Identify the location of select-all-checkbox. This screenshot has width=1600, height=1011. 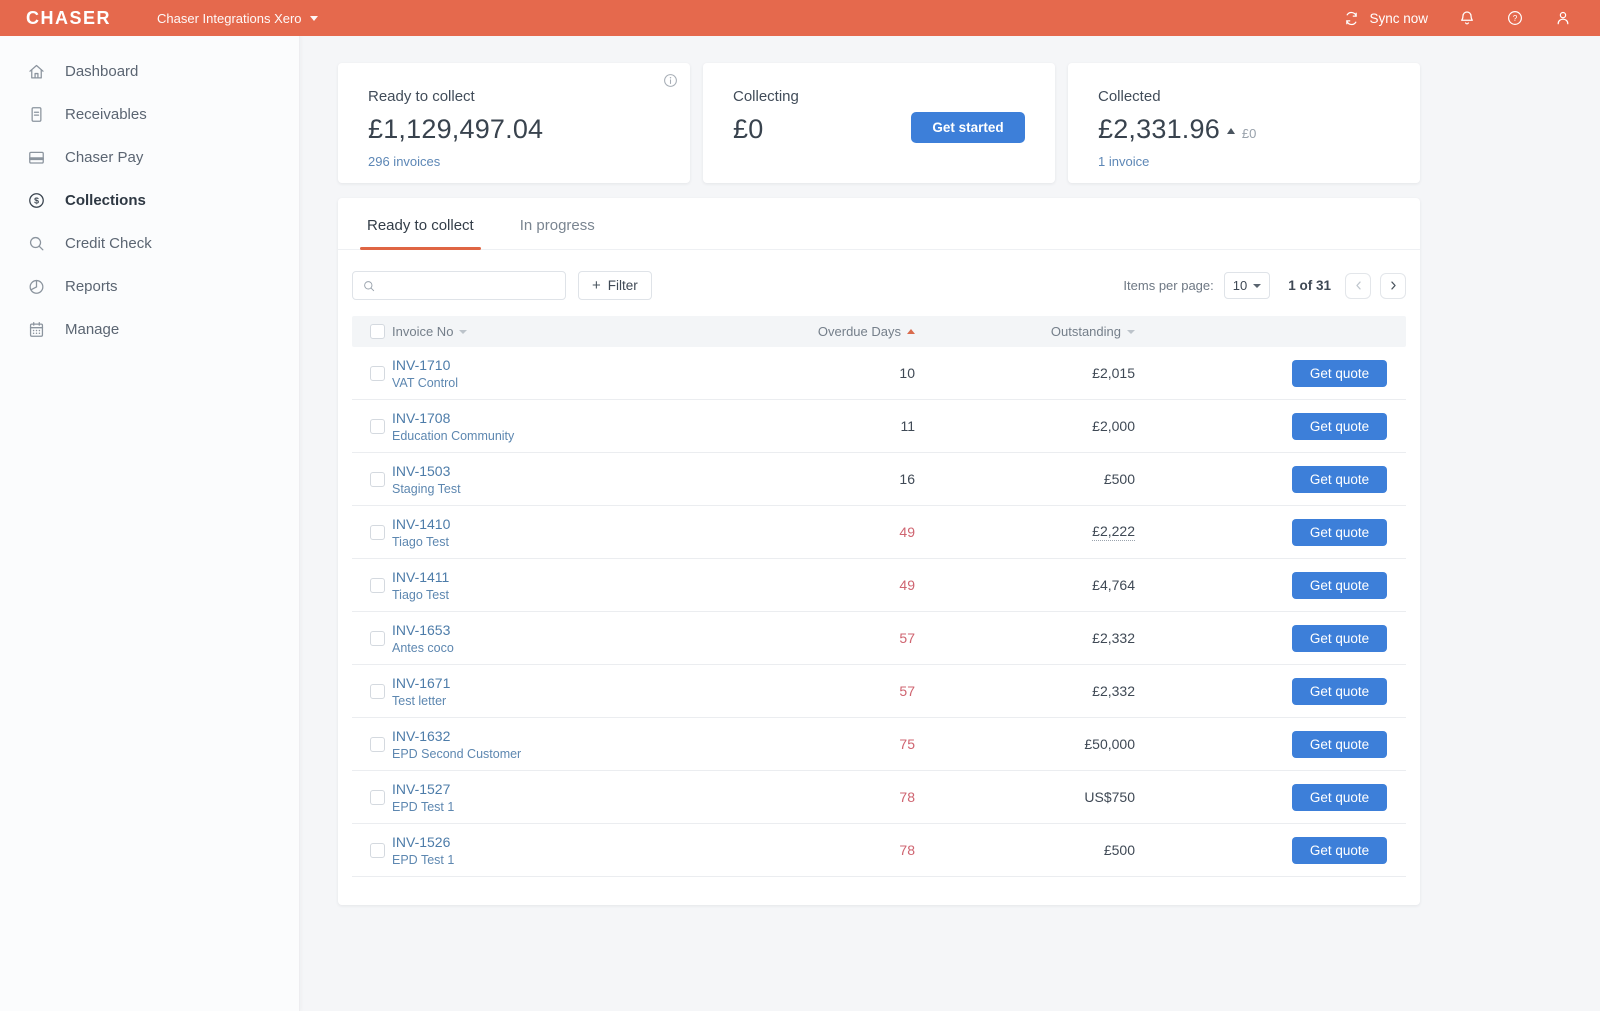
(377, 331).